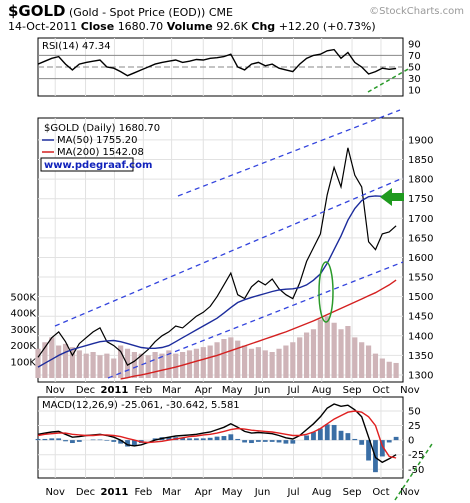 This screenshot has height=503, width=470. Describe the element at coordinates (322, 390) in the screenshot. I see `x-tick-label: Aug` at that location.